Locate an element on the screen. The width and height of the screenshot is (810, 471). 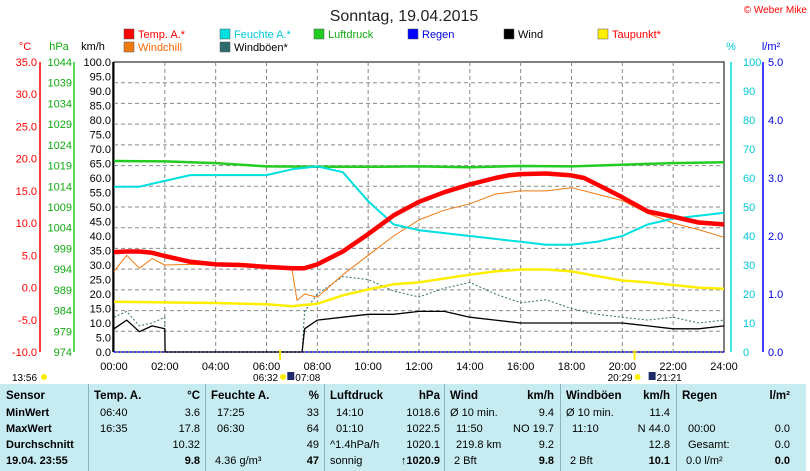
stats-cell: 0.0 is located at coordinates (782, 445).